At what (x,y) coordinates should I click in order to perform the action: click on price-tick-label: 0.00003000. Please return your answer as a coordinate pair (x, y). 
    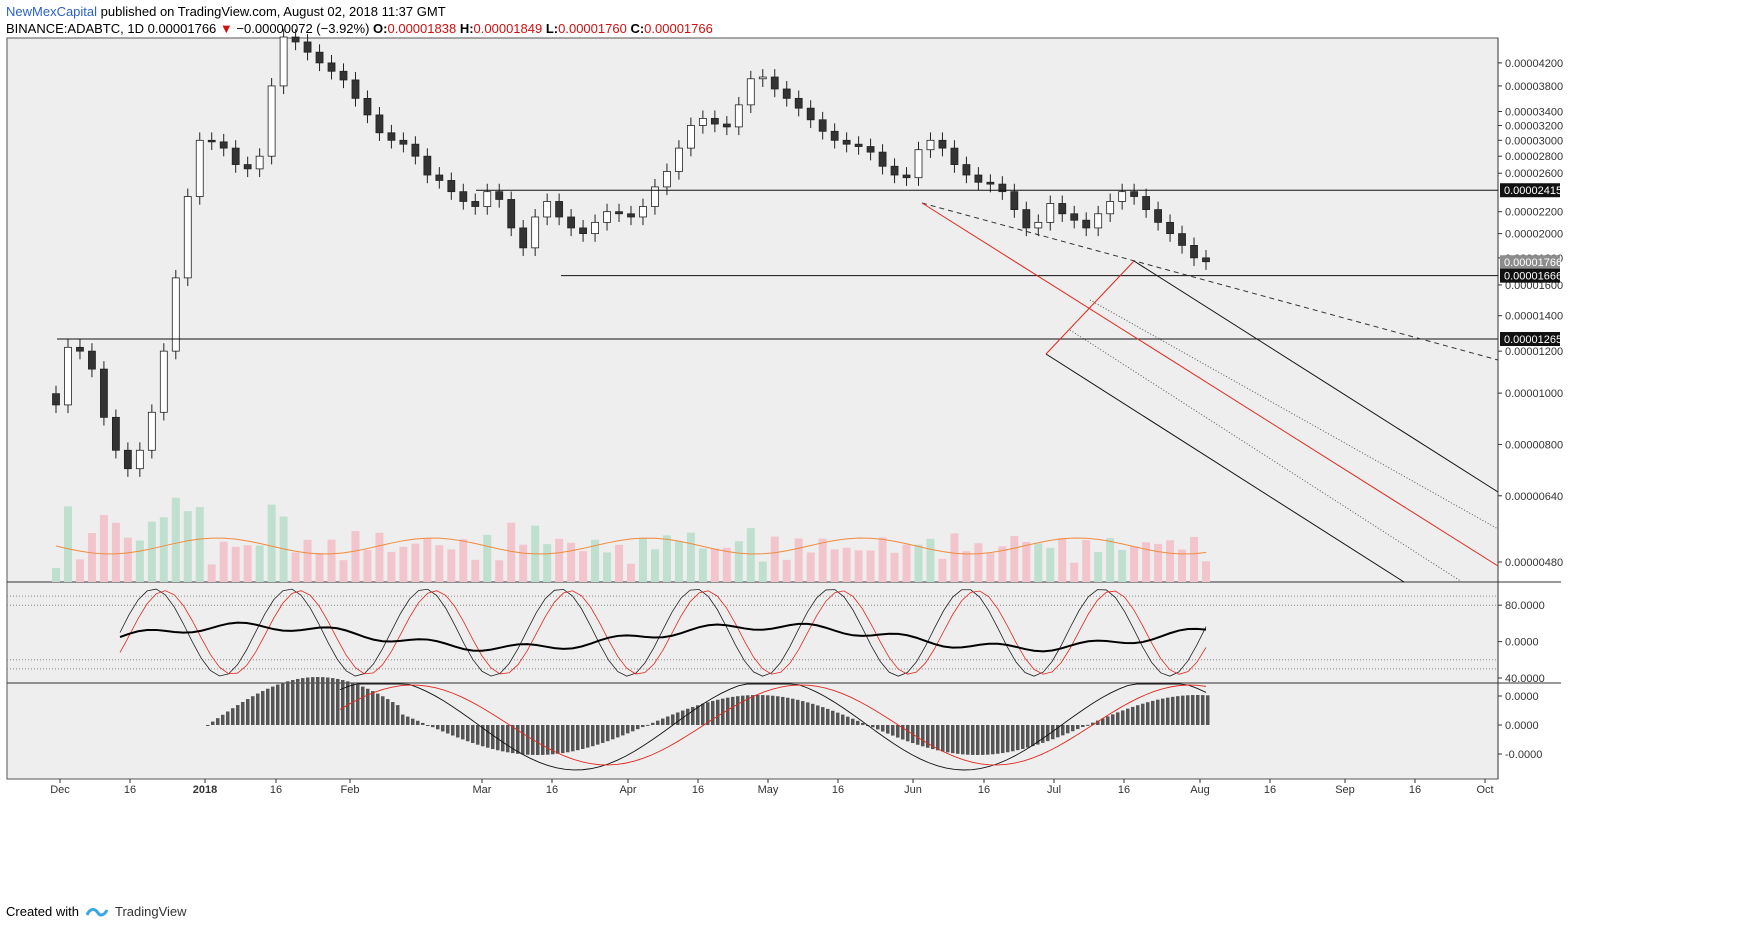
    Looking at the image, I should click on (1534, 141).